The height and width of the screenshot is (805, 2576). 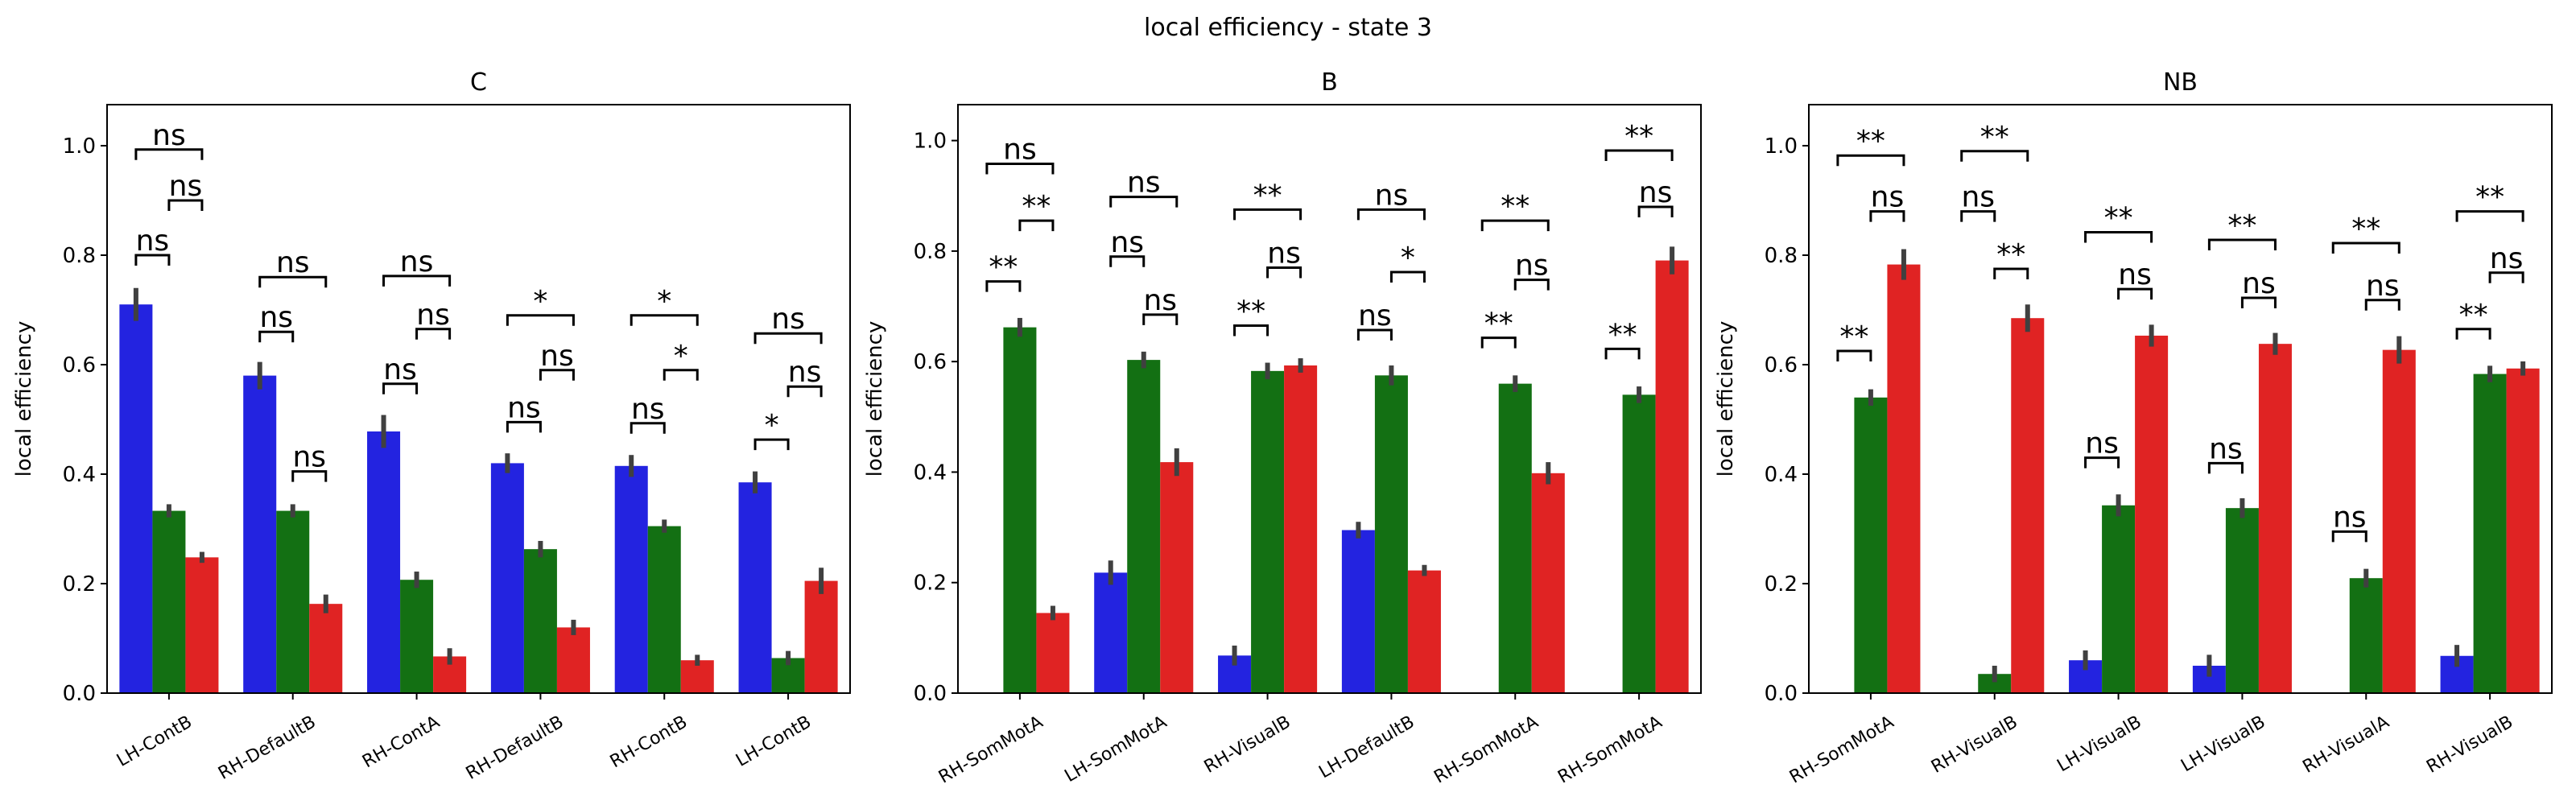 I want to click on x-tick-label: RH-ContA, so click(x=401, y=742).